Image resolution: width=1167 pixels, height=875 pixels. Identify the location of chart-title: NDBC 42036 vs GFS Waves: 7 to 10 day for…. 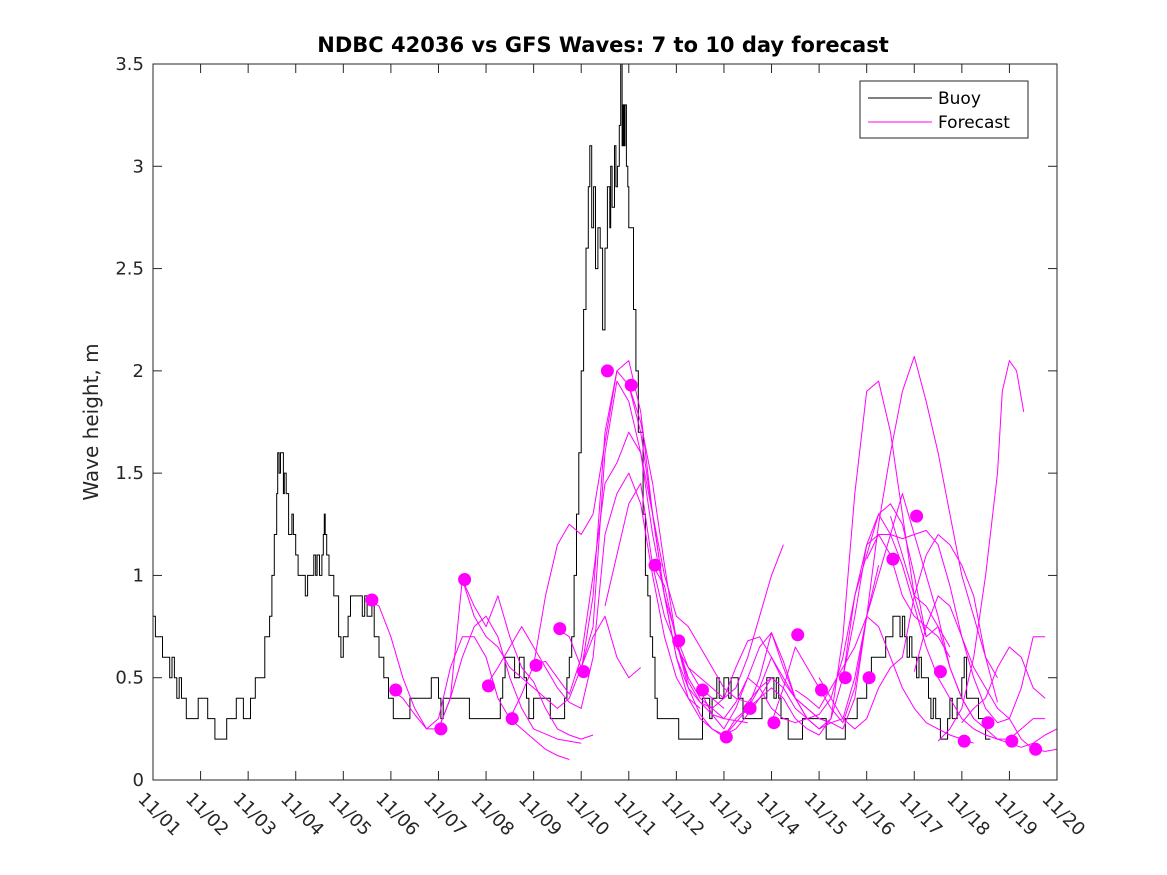
(602, 45).